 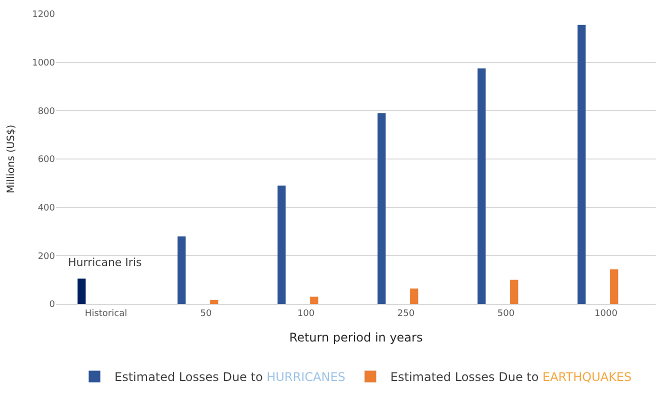 I want to click on y-tick-label: 400, so click(x=47, y=208).